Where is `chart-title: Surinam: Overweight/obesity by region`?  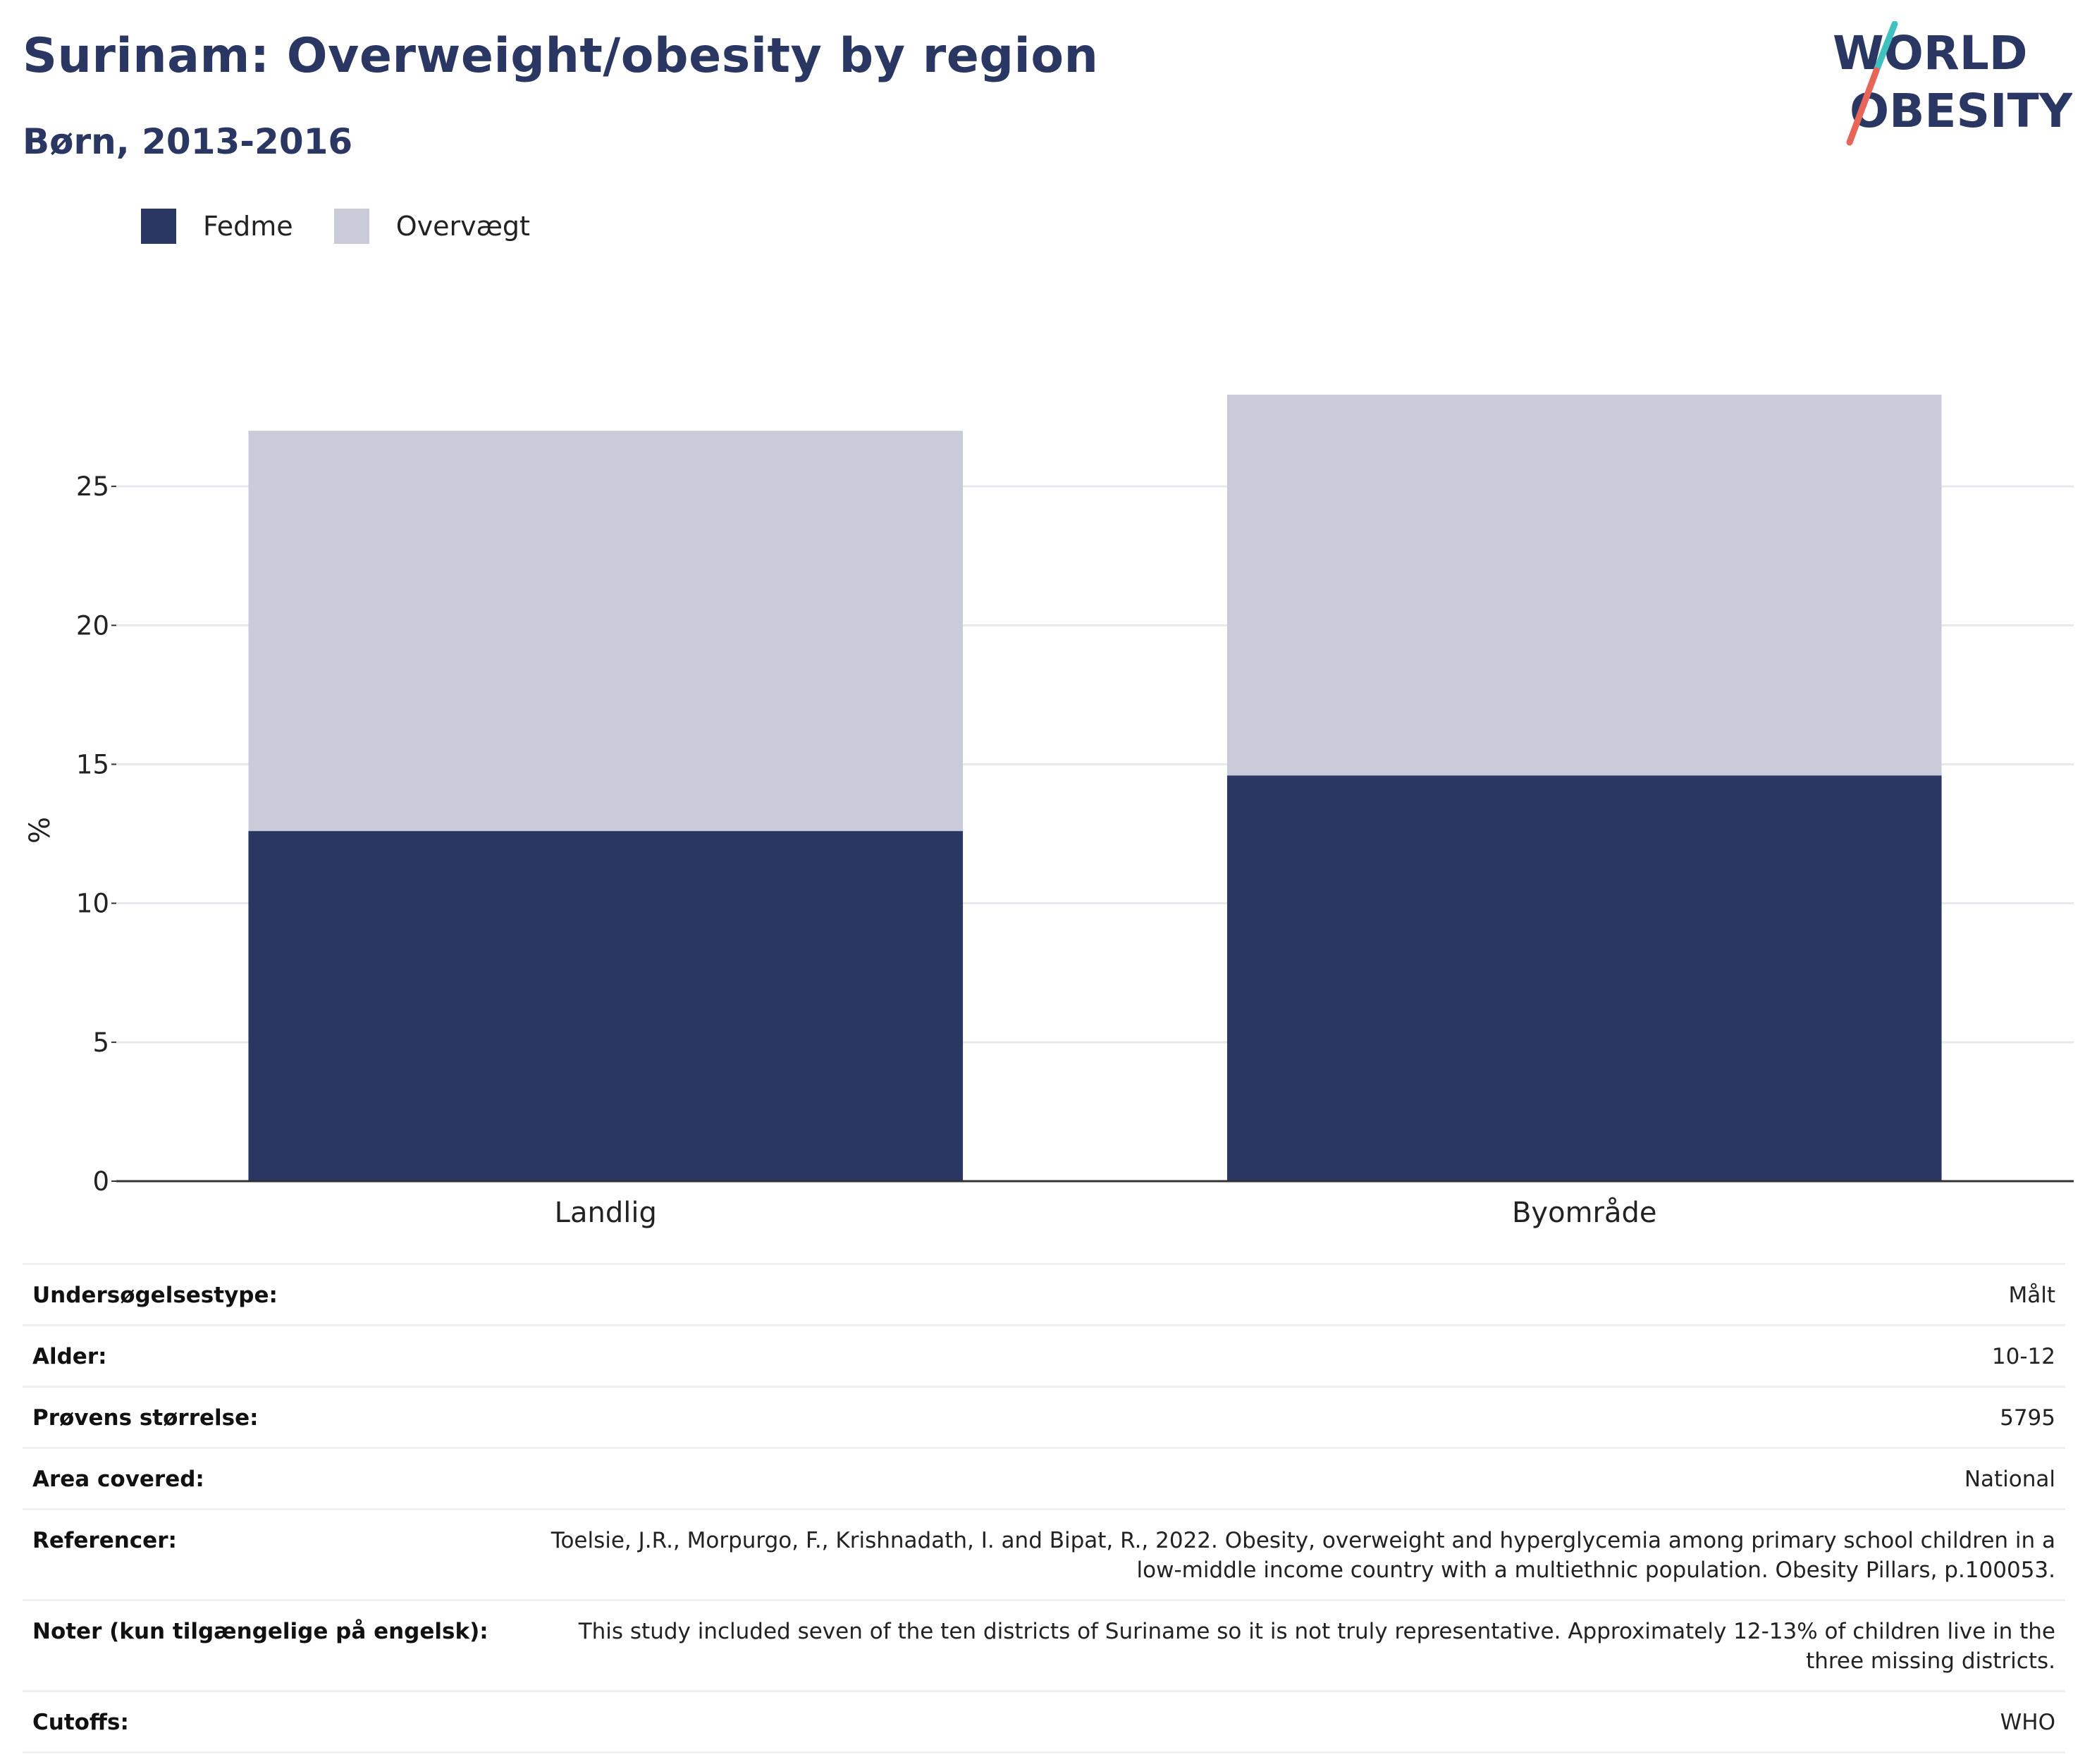 chart-title: Surinam: Overweight/obesity by region is located at coordinates (561, 56).